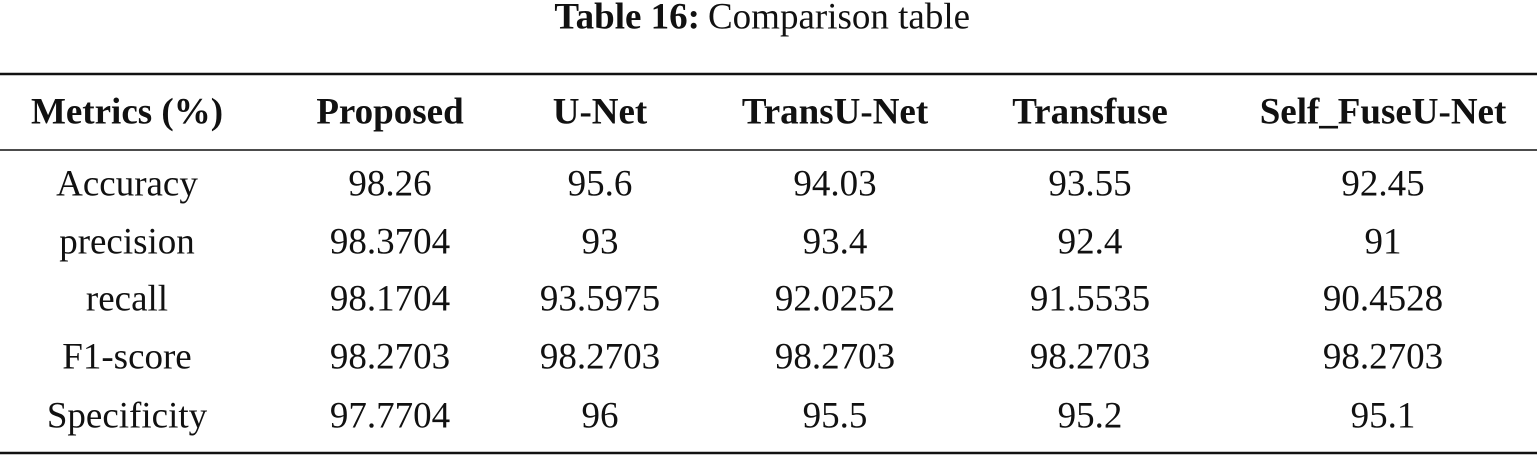  I want to click on table-cell: 90.4528, so click(1383, 298).